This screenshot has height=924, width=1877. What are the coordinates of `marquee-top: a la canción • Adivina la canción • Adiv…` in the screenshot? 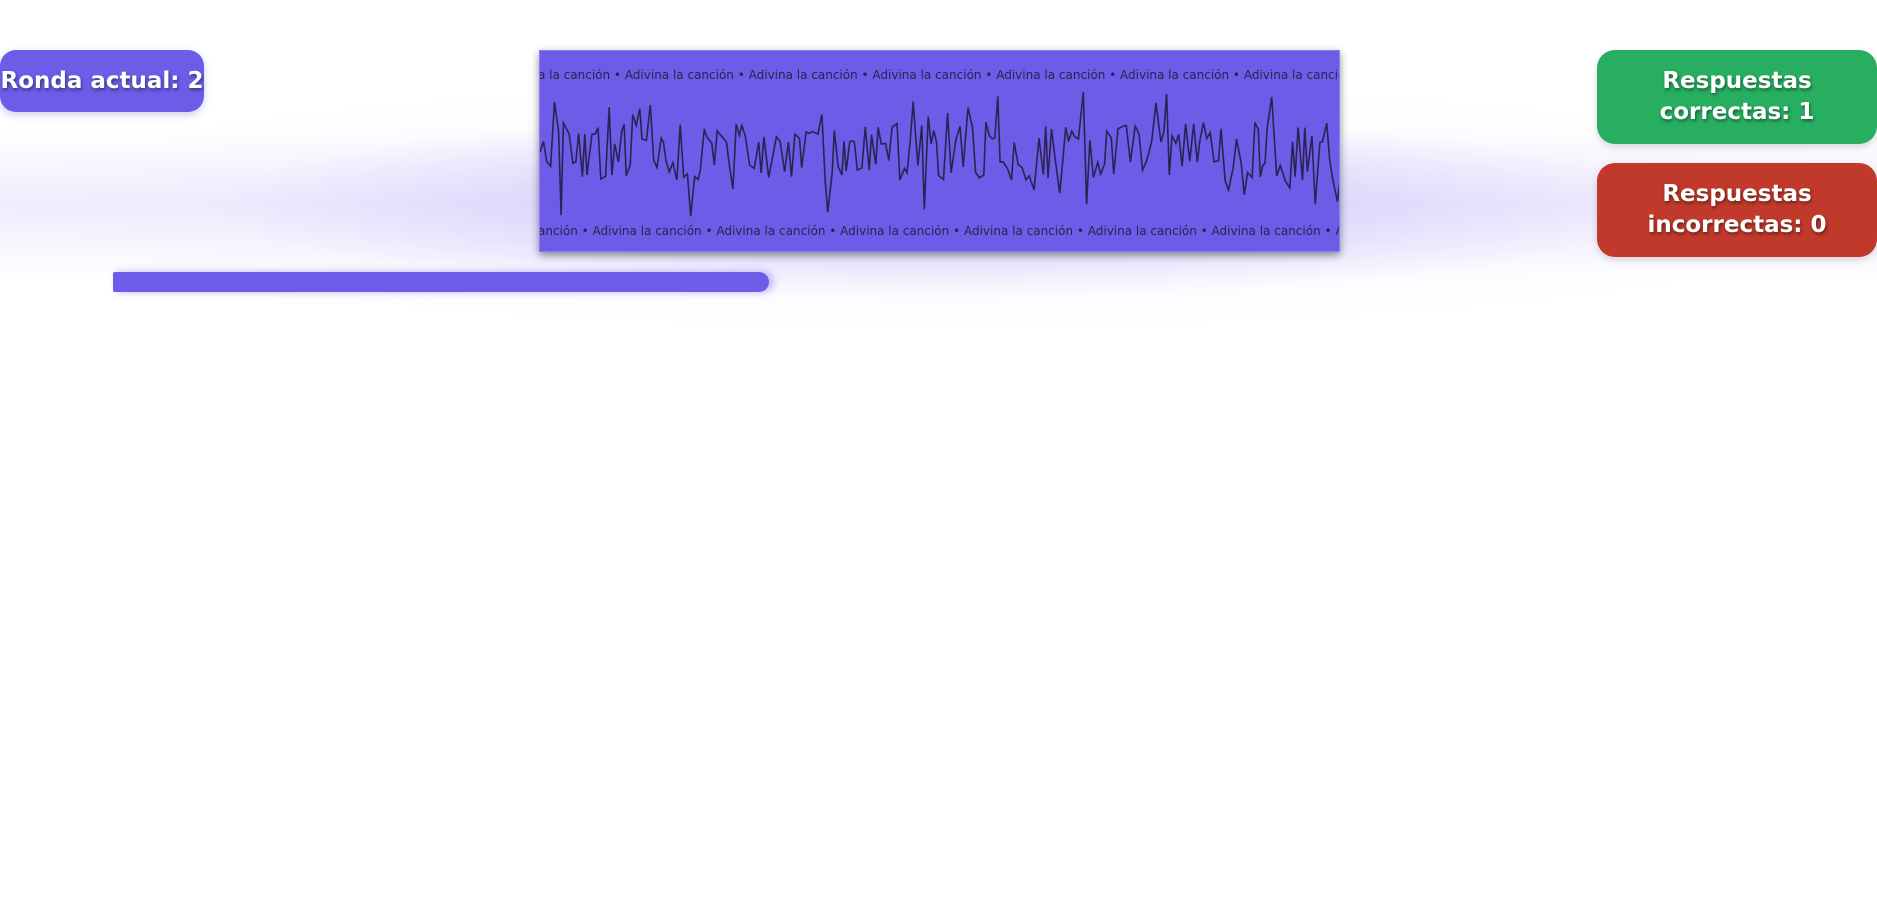 It's located at (939, 75).